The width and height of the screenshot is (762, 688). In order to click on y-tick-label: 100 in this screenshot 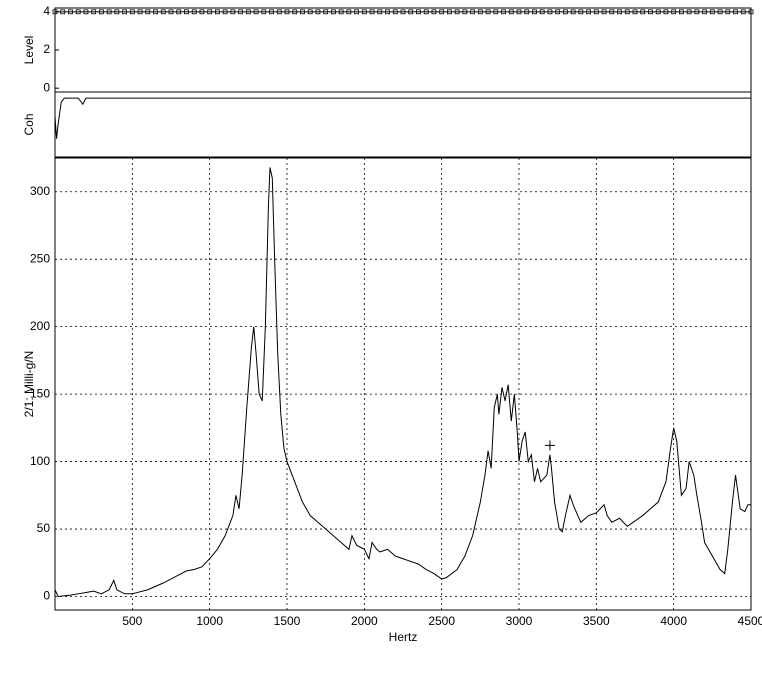, I will do `click(40, 461)`.